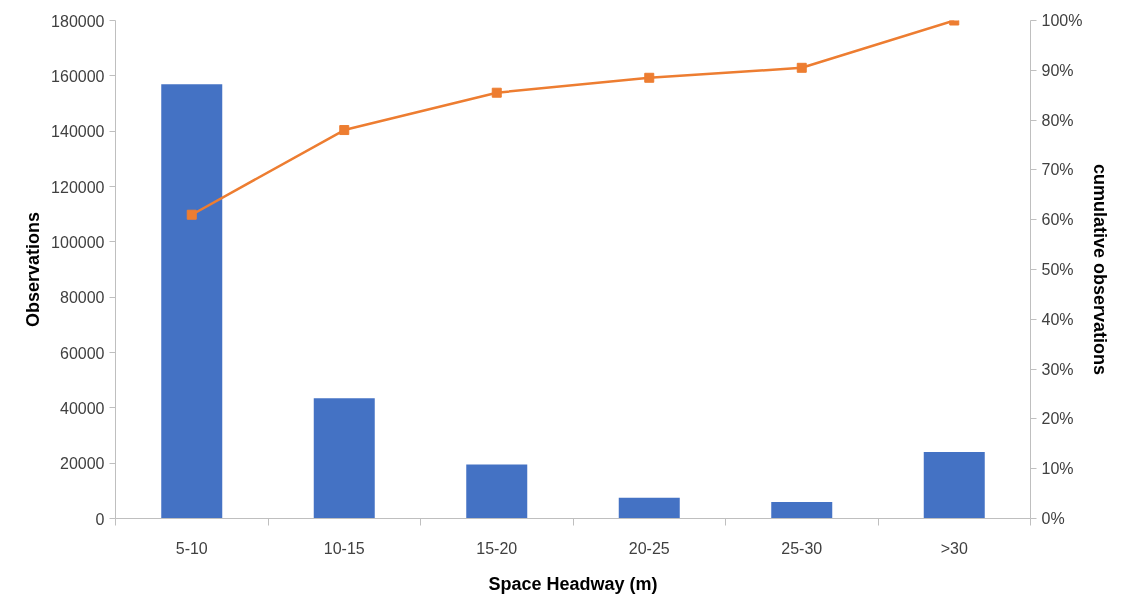  I want to click on x-tick-label: 5-10, so click(191, 548).